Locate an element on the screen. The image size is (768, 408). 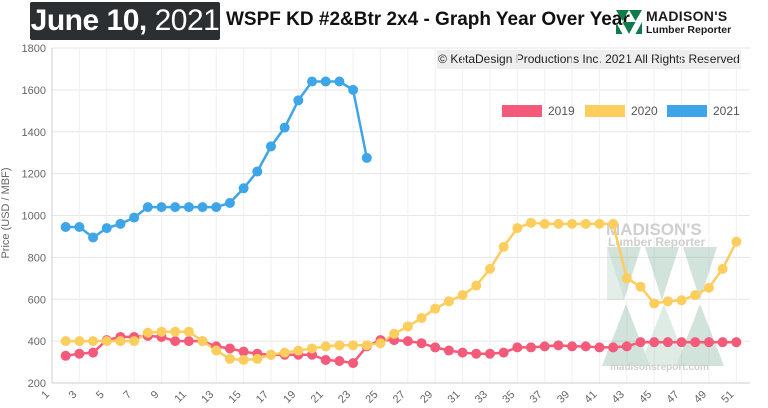
legend-swatch-2021 is located at coordinates (687, 111).